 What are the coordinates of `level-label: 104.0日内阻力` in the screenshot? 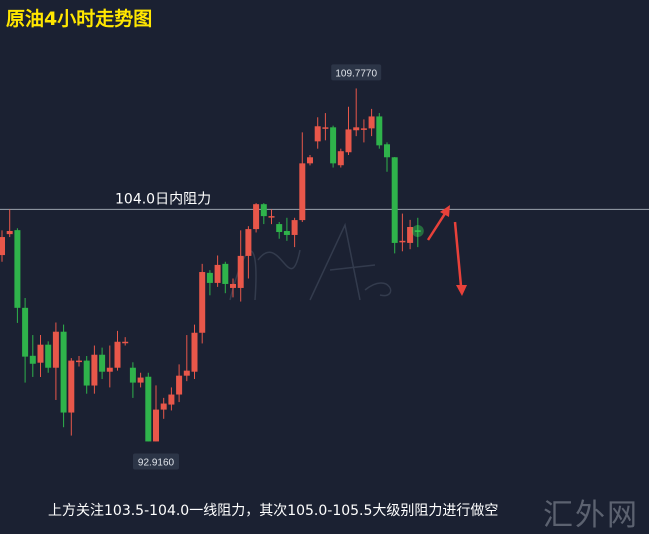 It's located at (163, 199).